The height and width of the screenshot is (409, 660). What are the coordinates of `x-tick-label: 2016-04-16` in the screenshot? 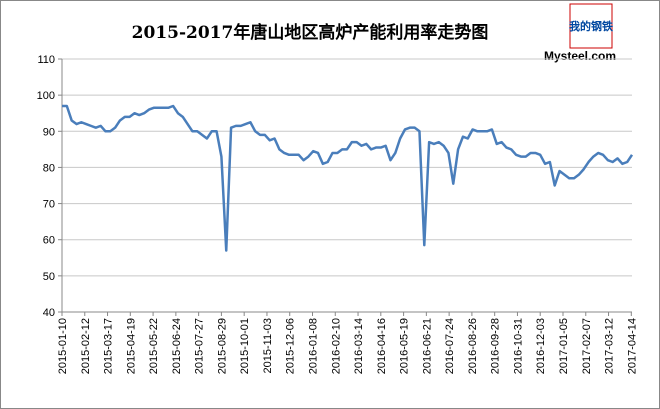 It's located at (382, 346).